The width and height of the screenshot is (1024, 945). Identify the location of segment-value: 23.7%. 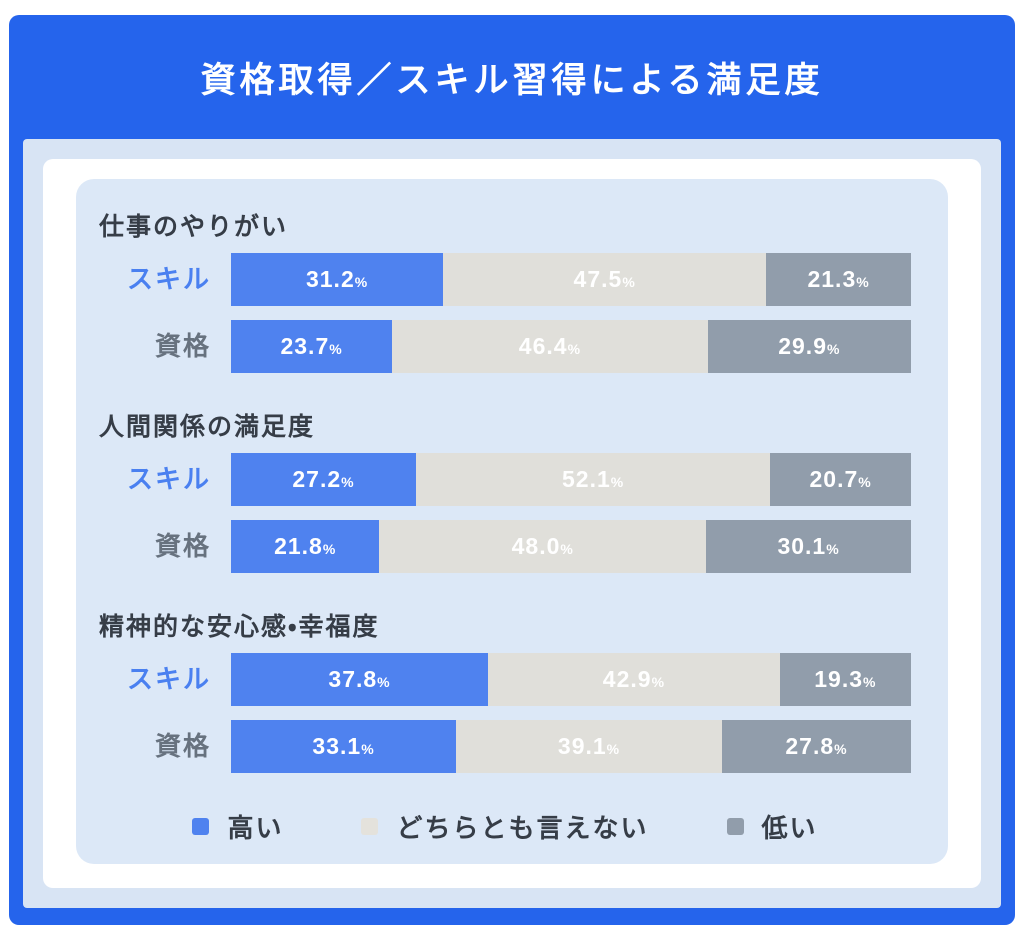
(311, 346).